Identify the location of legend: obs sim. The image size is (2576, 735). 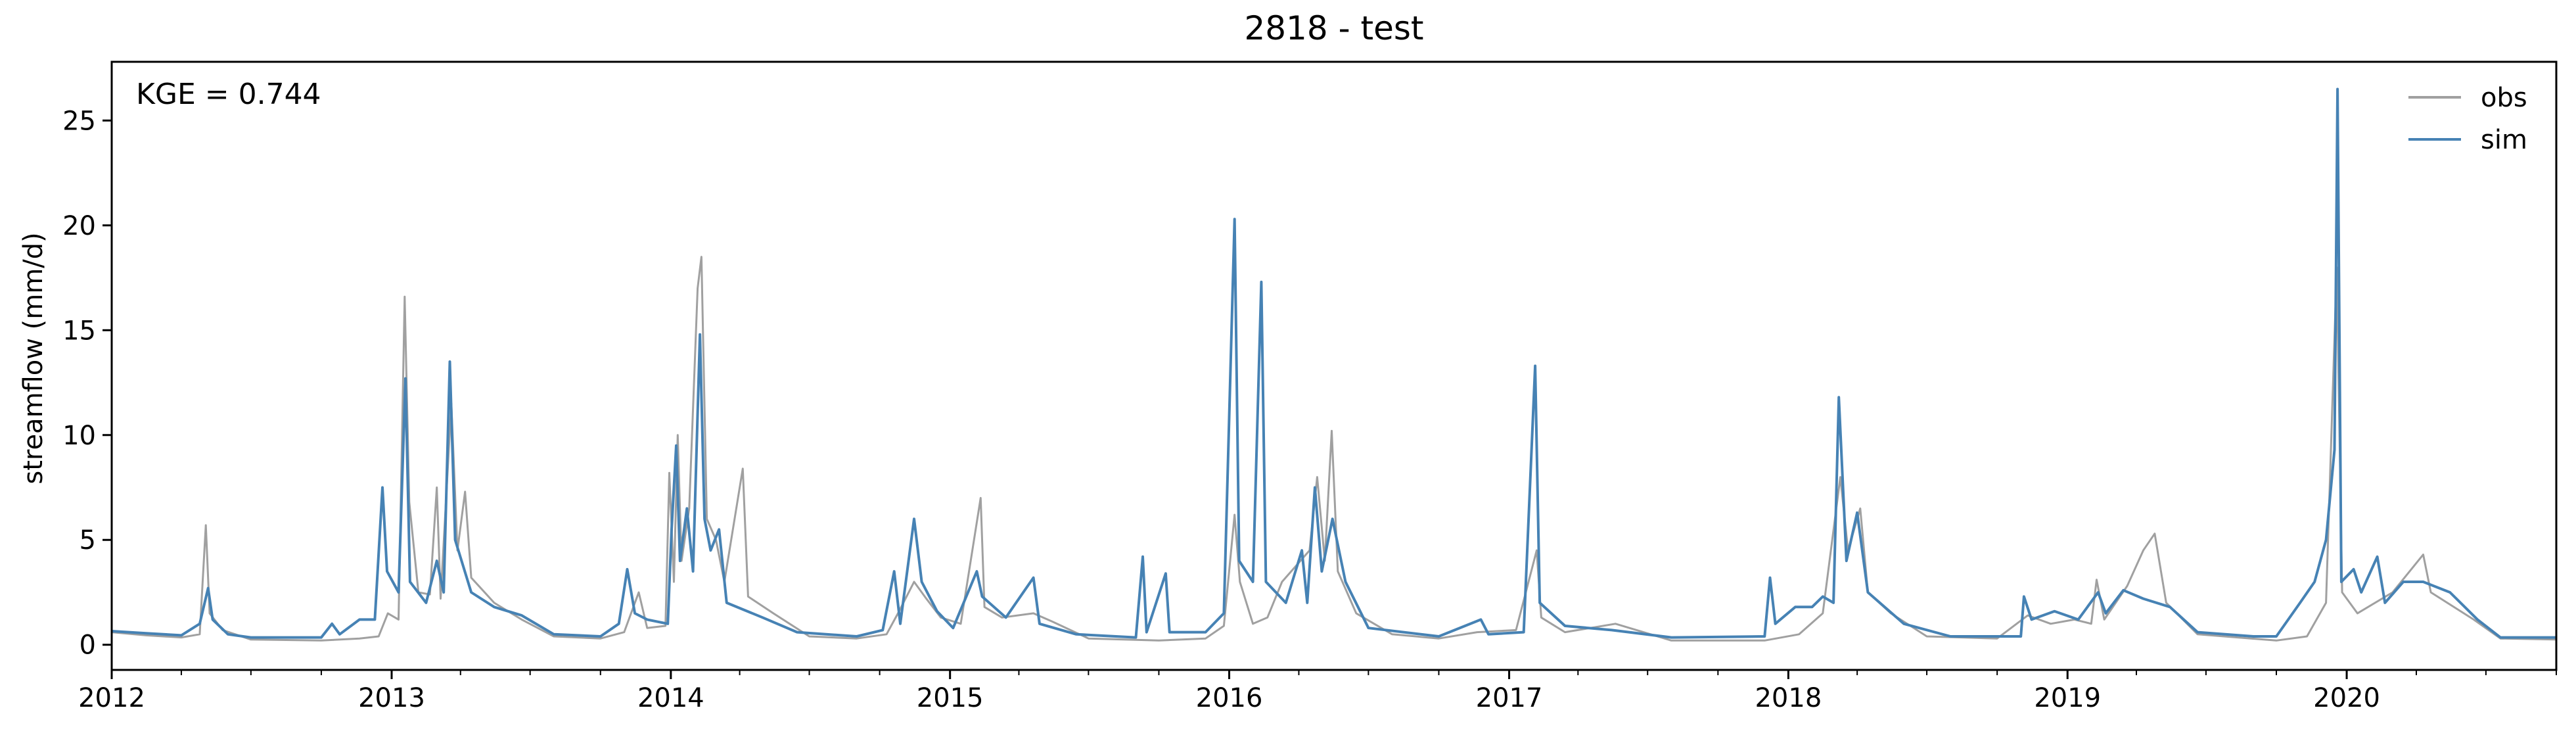
(2468, 119).